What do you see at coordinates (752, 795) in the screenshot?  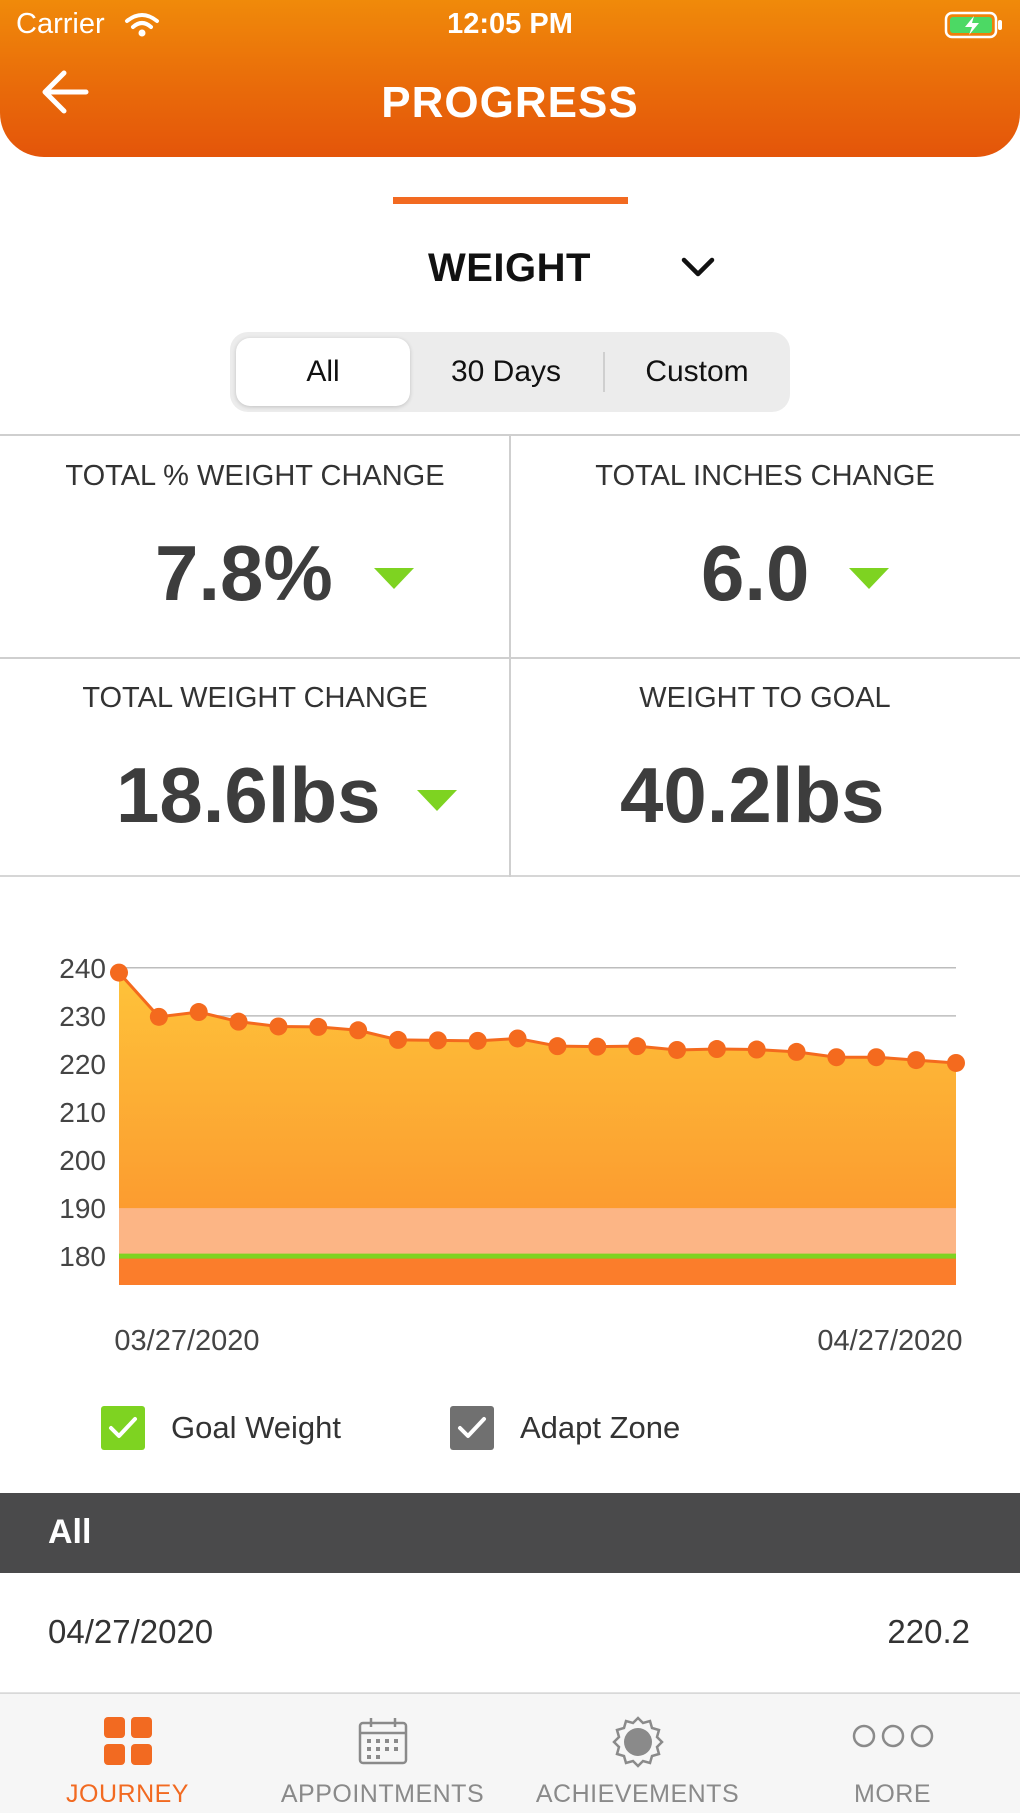 I see `stat-value-weight-to-goal: 40.2lbs` at bounding box center [752, 795].